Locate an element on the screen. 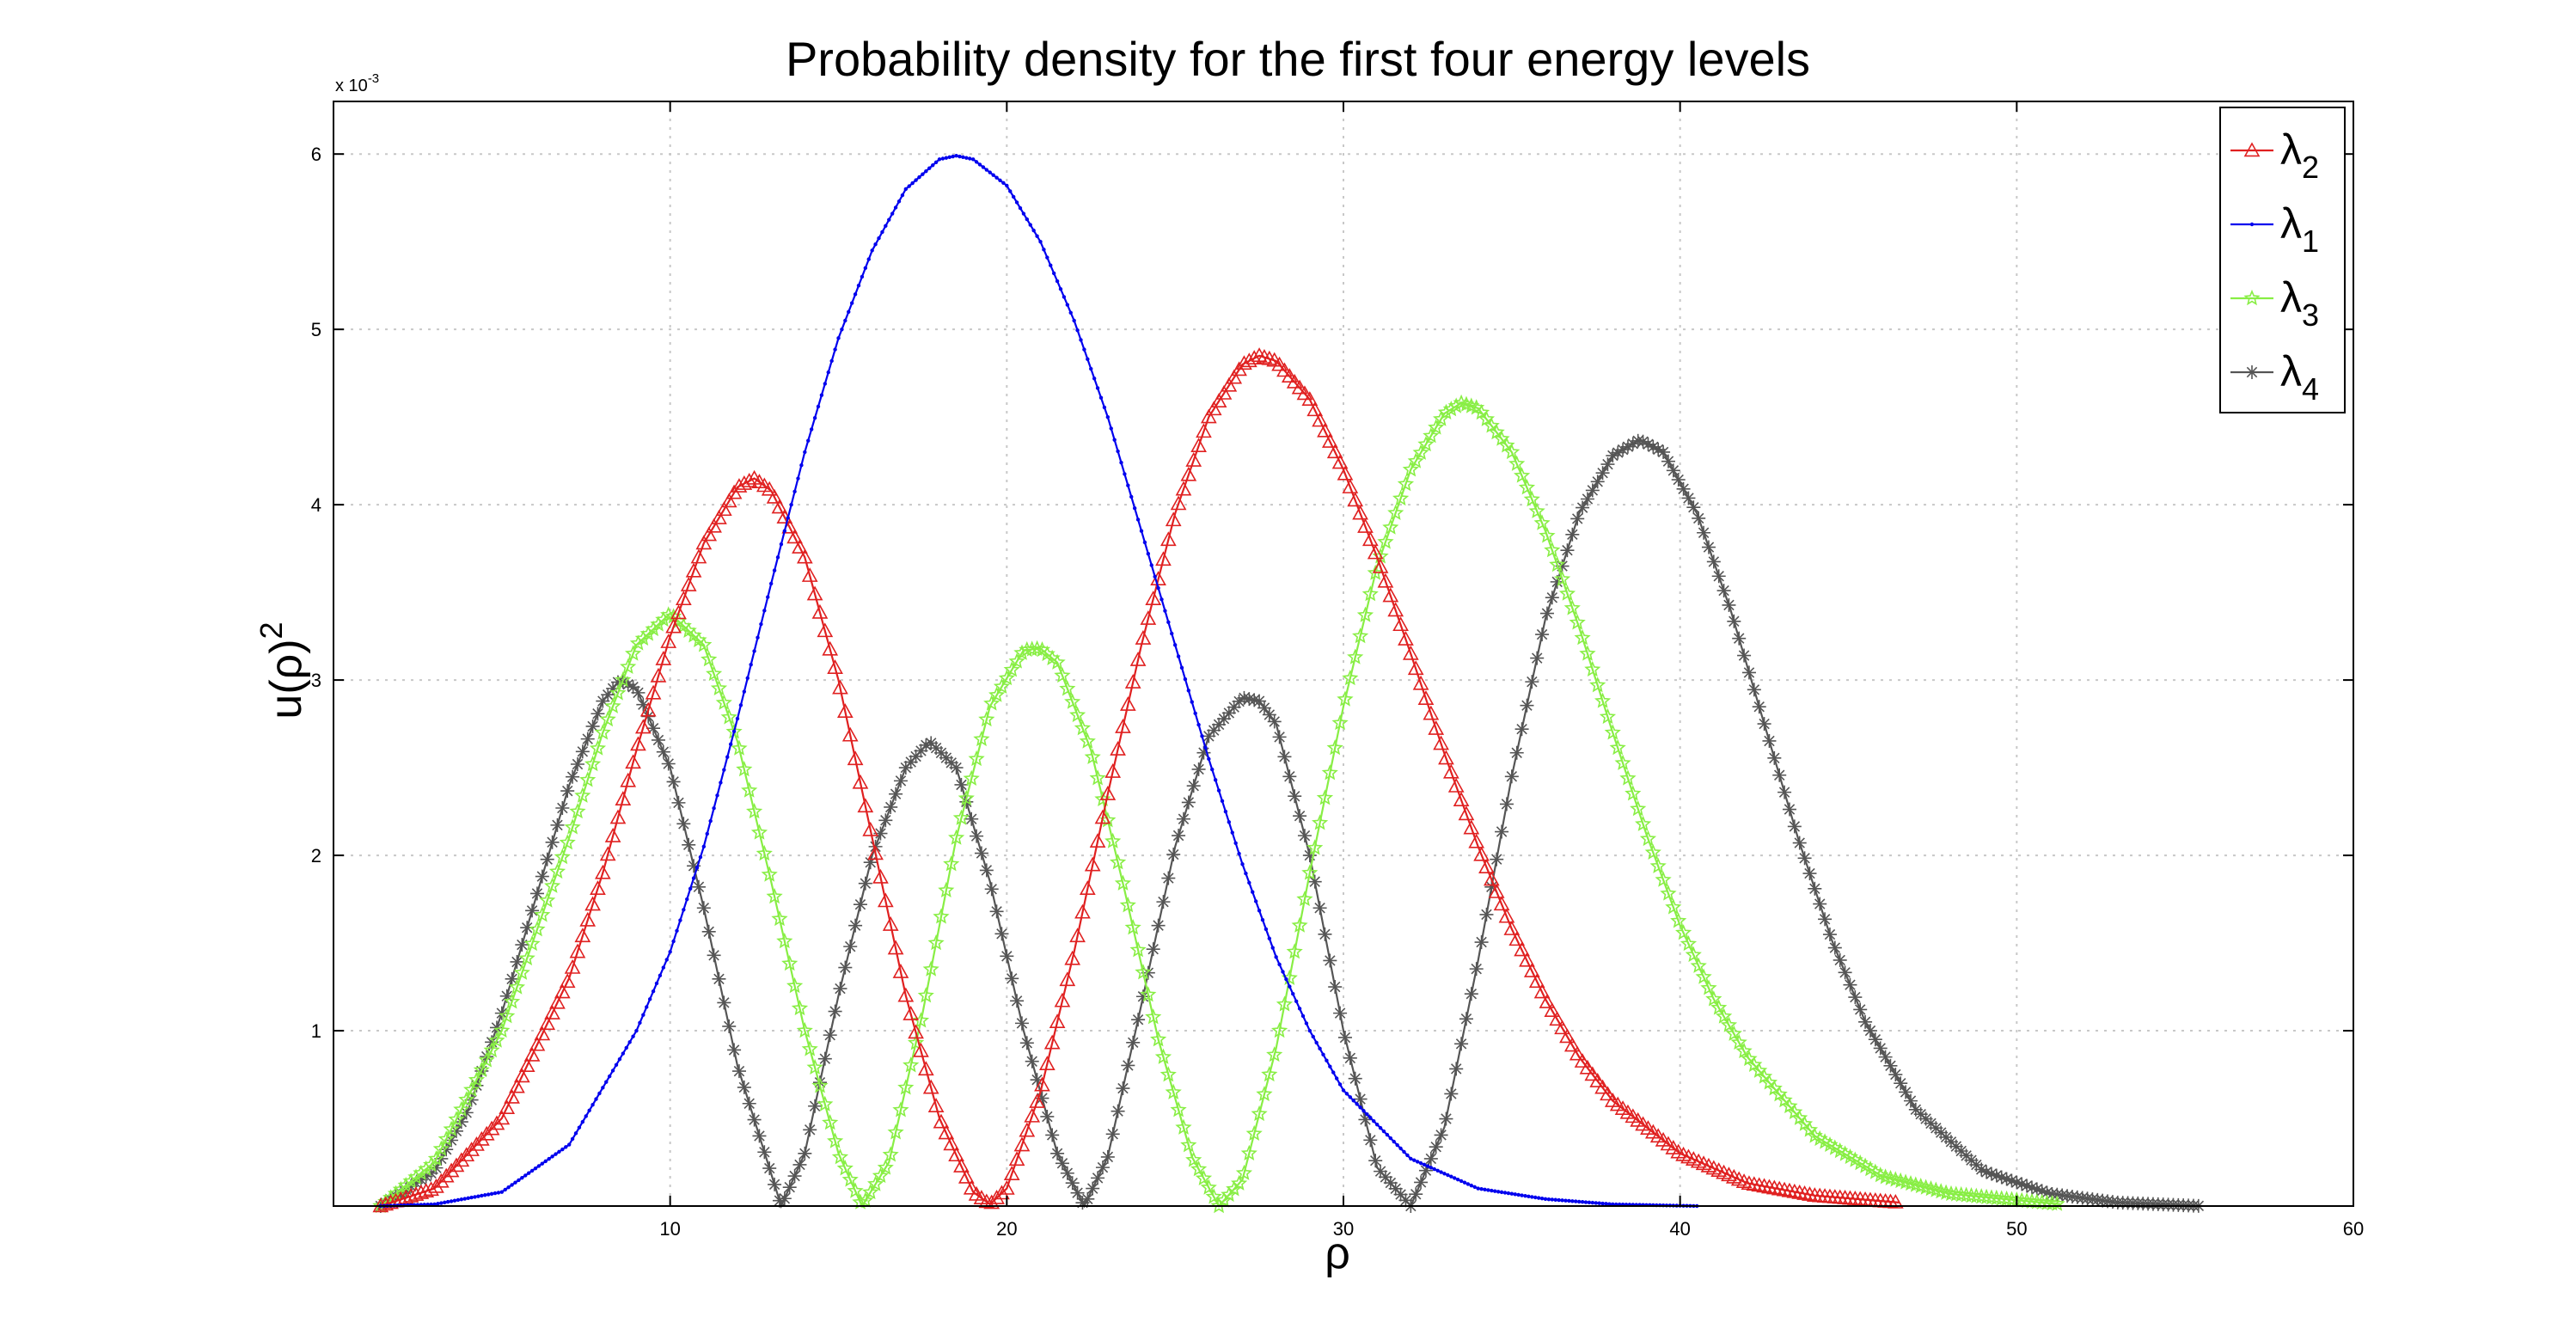 This screenshot has width=2576, height=1341. legend-symbol: λ is located at coordinates (2291, 150).